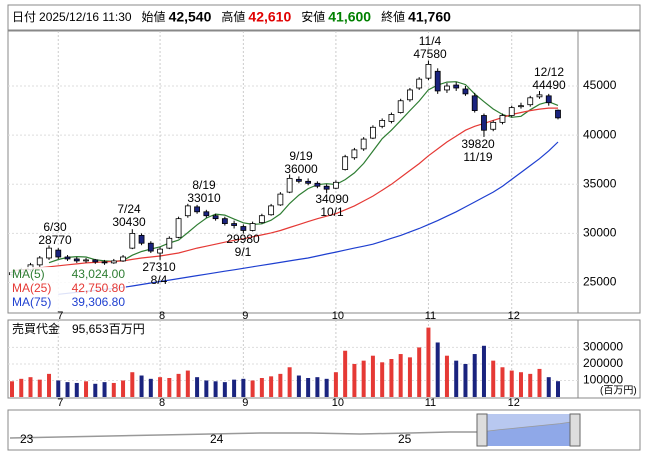 This screenshot has width=653, height=475. What do you see at coordinates (430, 41) in the screenshot?
I see `annotation: 11/4` at bounding box center [430, 41].